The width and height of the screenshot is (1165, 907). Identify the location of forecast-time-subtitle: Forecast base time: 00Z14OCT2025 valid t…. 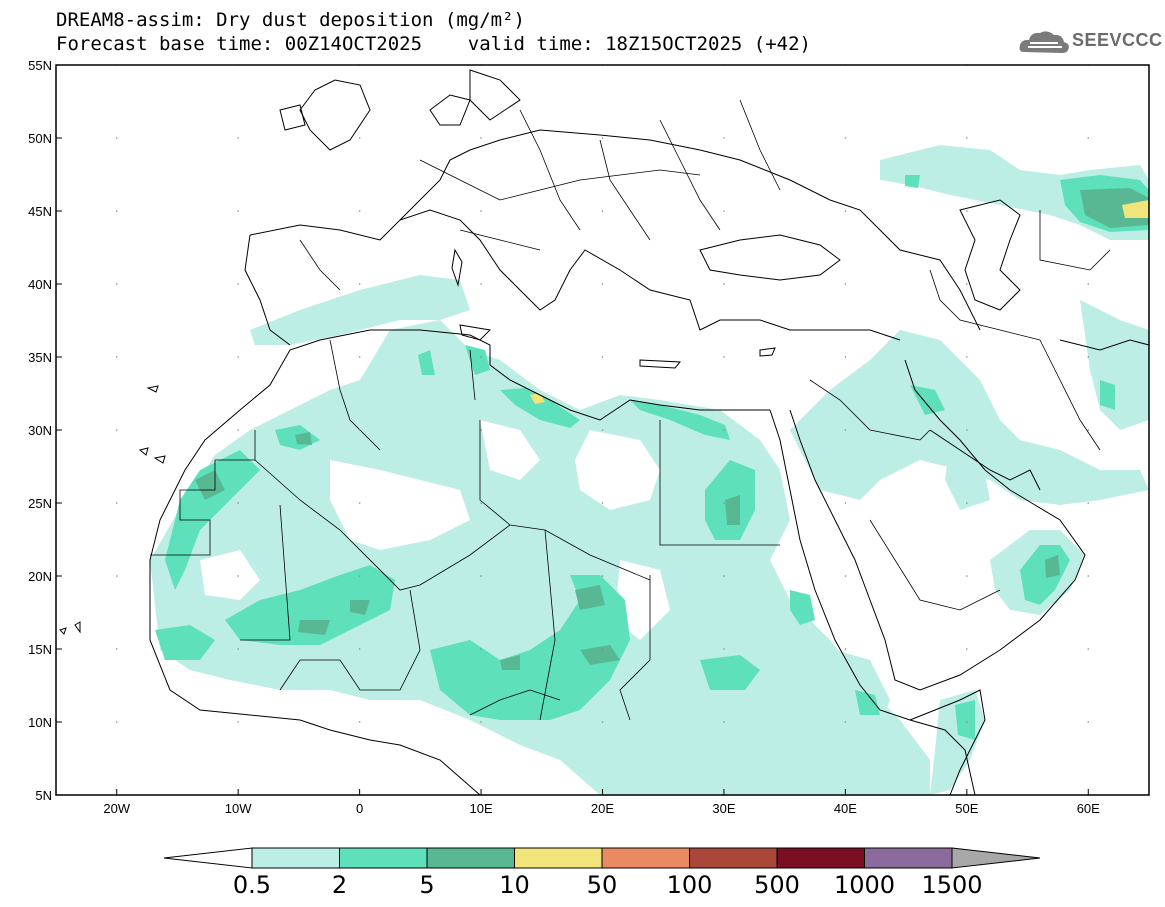
(433, 44).